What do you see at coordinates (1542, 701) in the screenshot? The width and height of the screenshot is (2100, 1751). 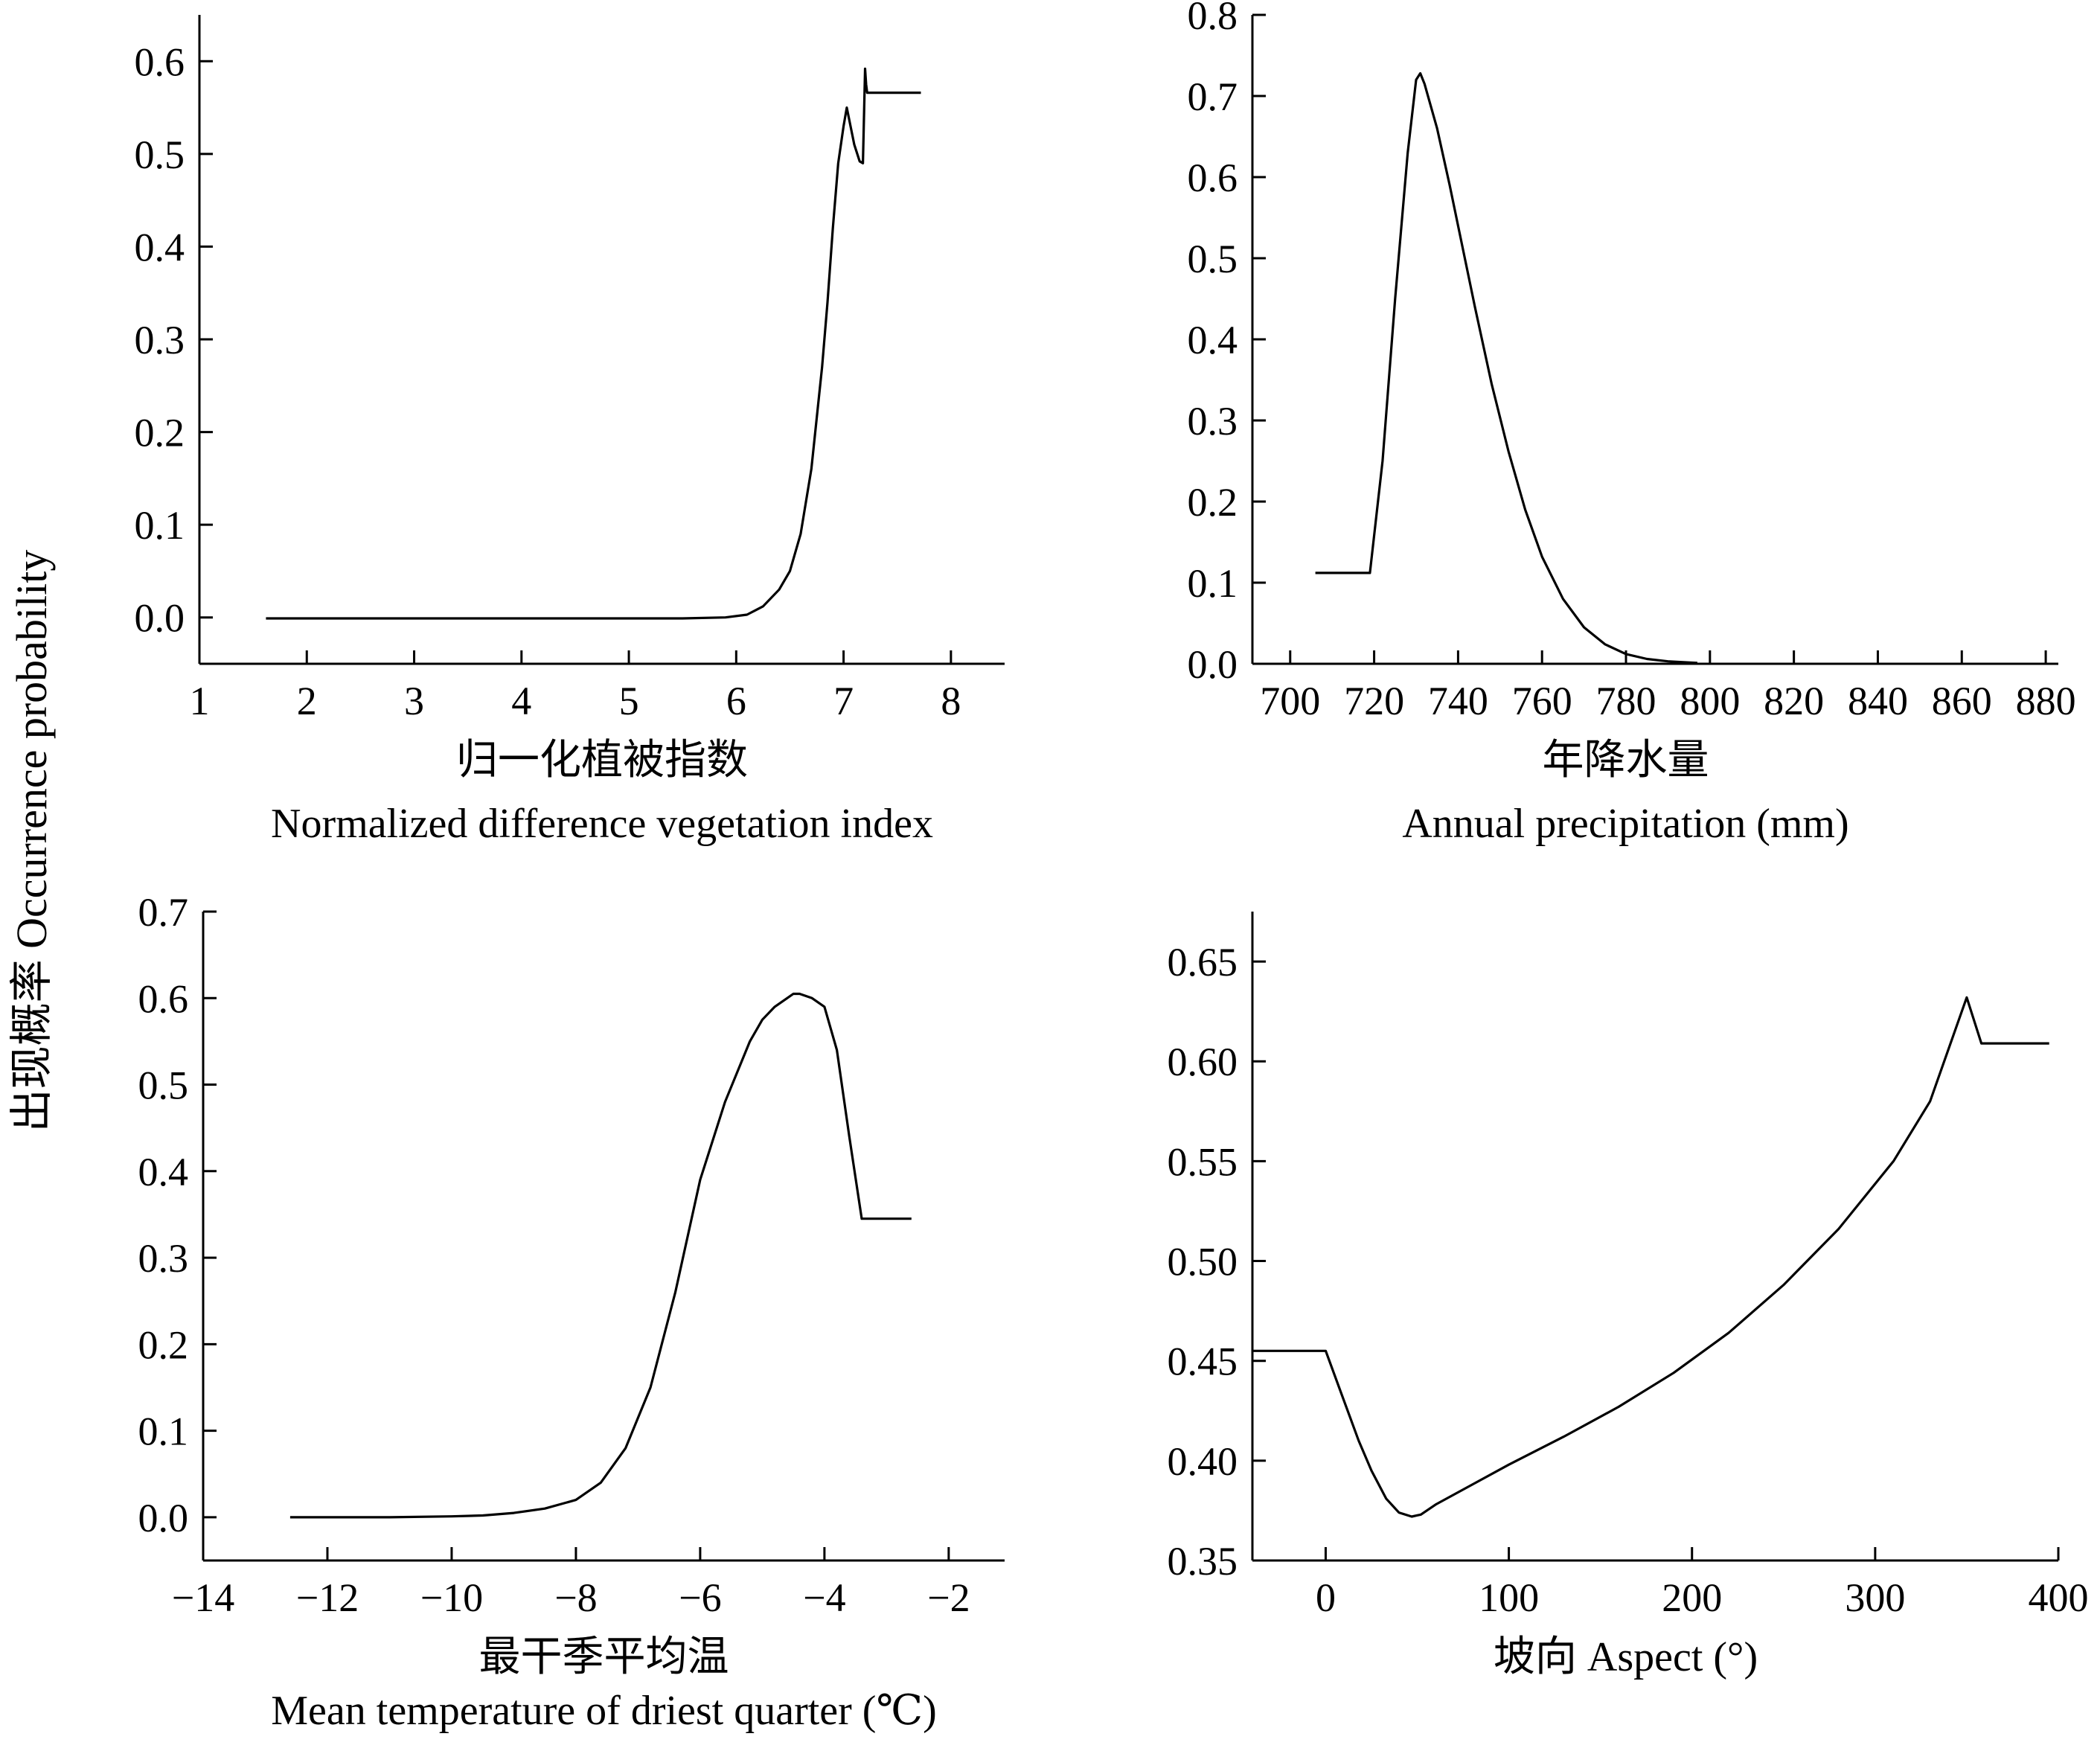 I see `x-tick-label: 760` at bounding box center [1542, 701].